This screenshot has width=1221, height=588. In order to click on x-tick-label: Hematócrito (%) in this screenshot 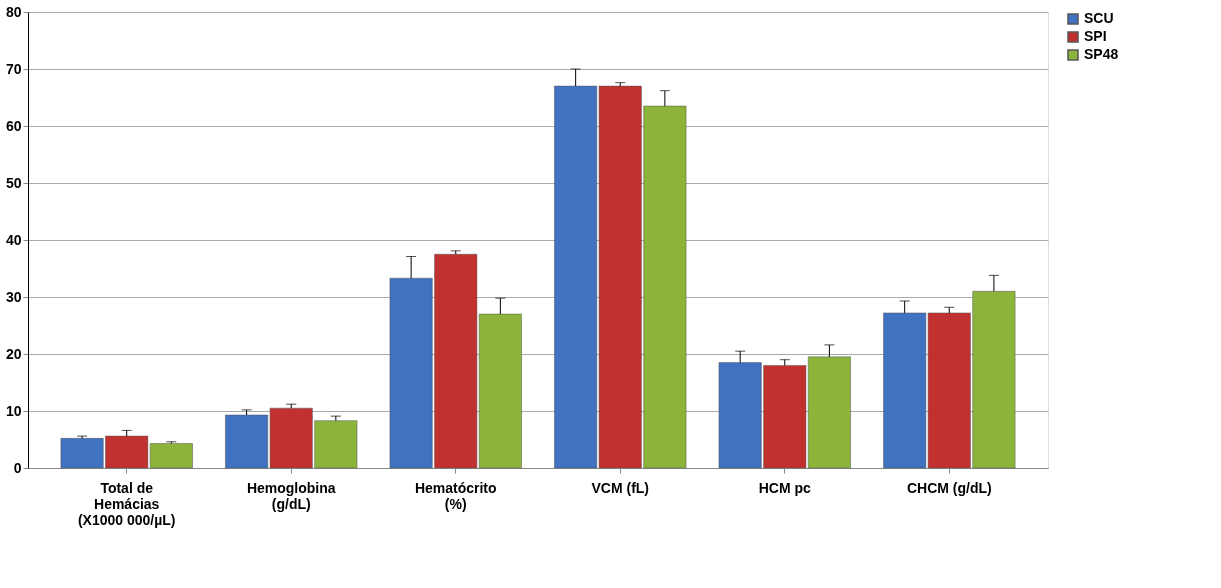, I will do `click(455, 495)`.